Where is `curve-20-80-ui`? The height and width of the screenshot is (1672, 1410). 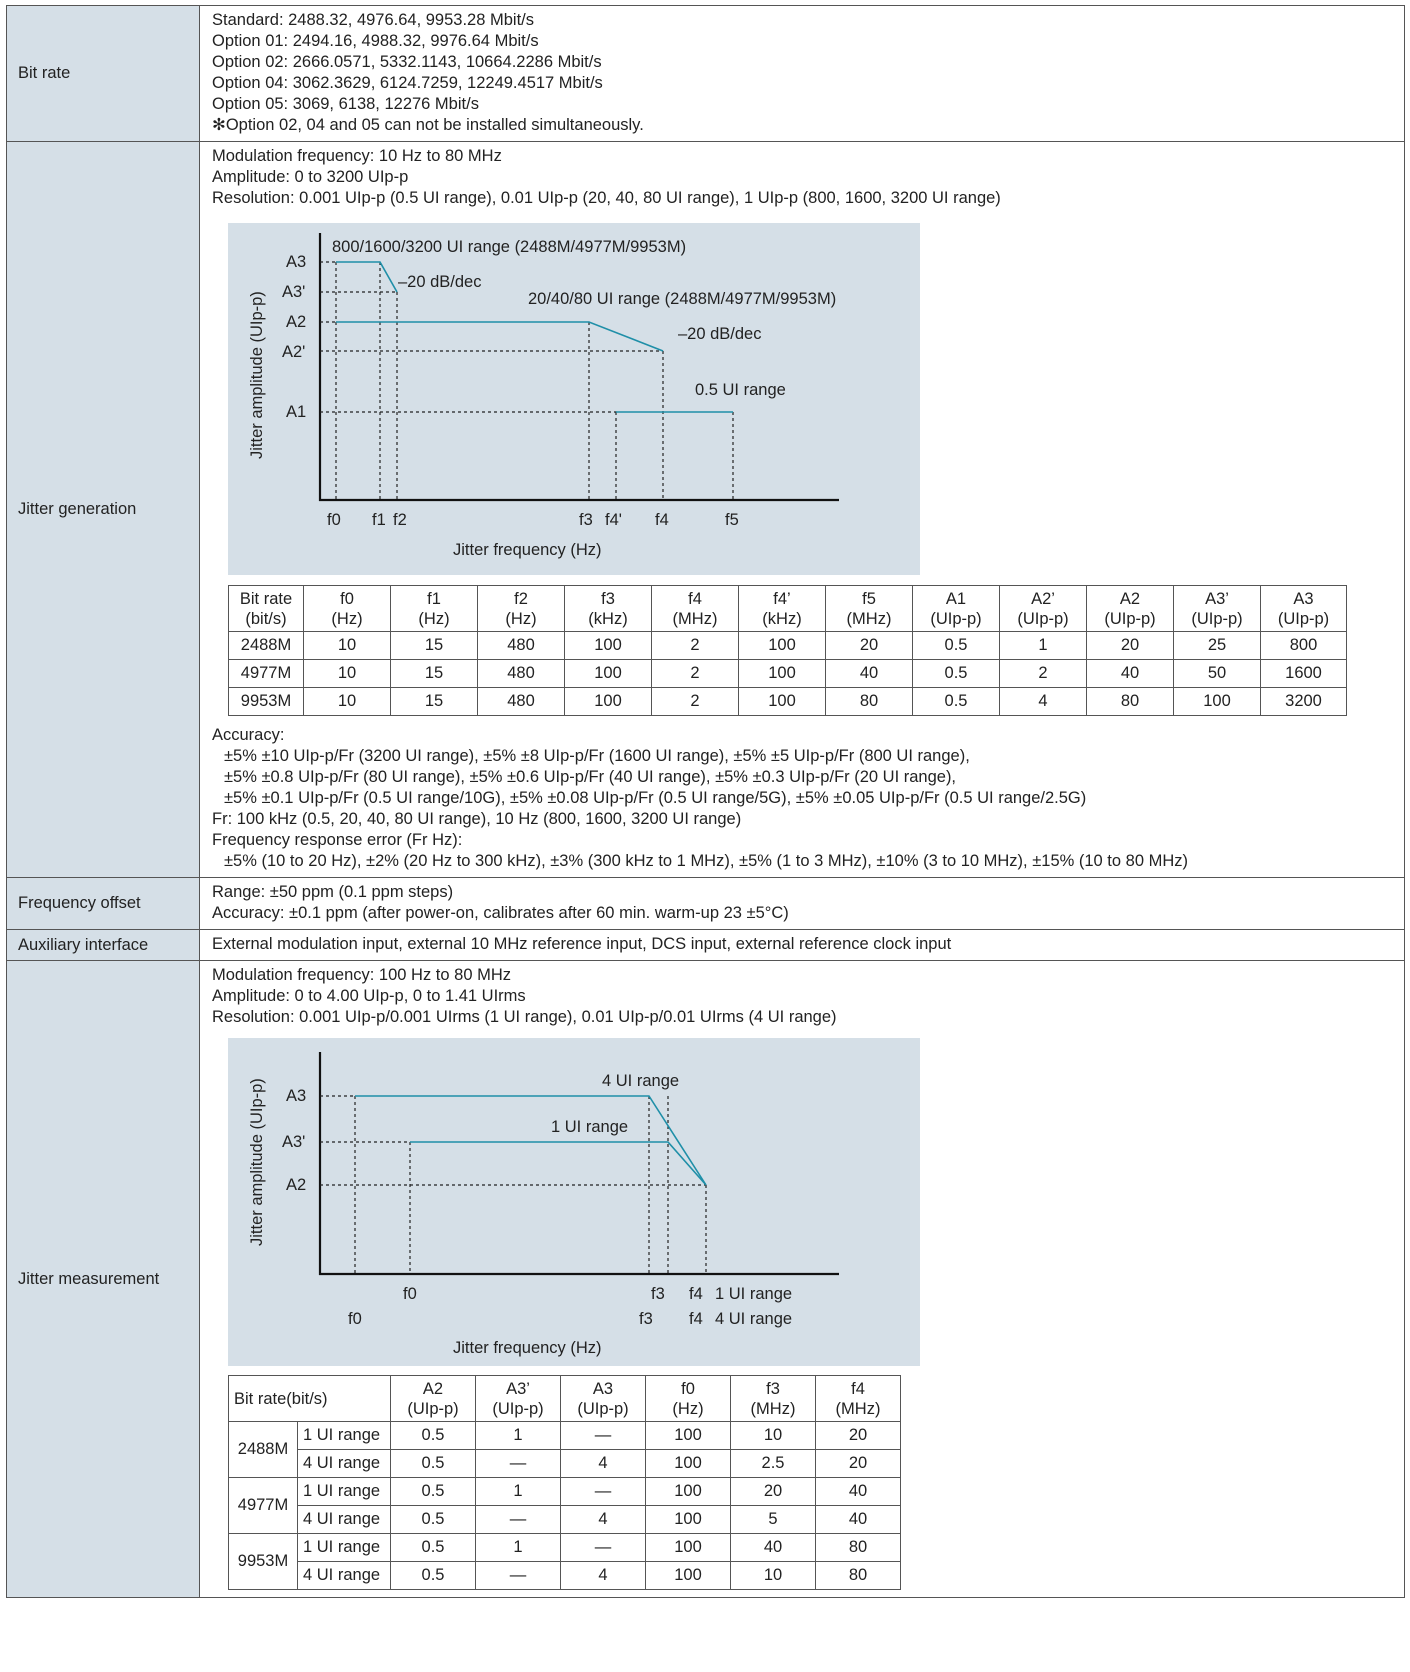 curve-20-80-ui is located at coordinates (500, 336).